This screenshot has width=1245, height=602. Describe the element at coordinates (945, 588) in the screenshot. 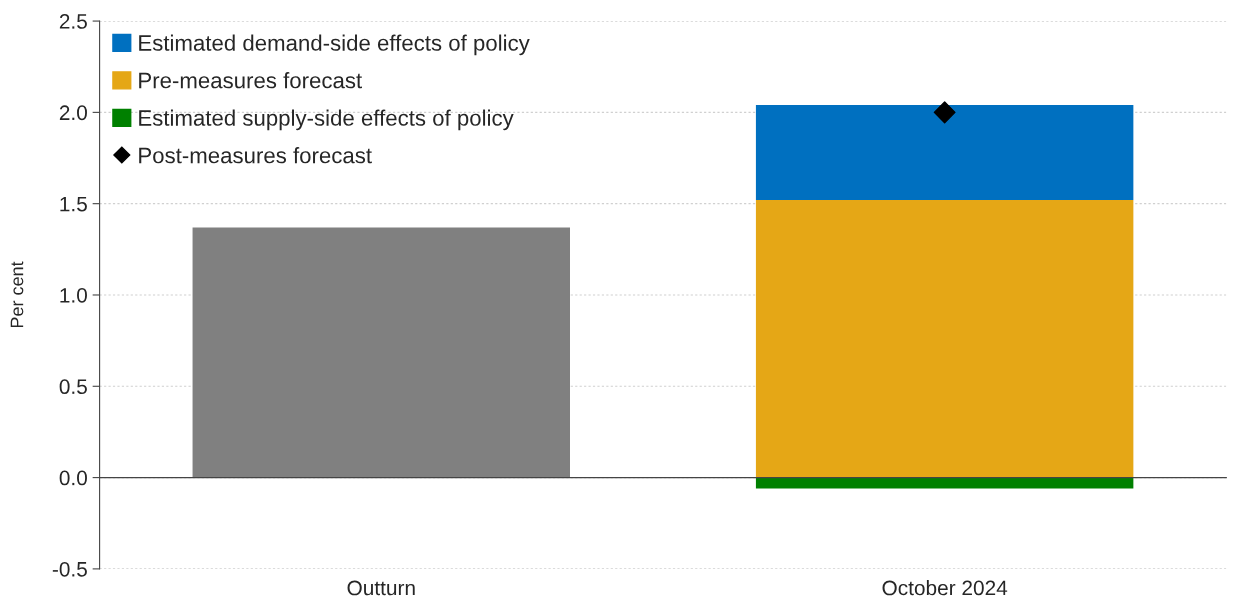

I see `x-tick-label: October 2024` at that location.